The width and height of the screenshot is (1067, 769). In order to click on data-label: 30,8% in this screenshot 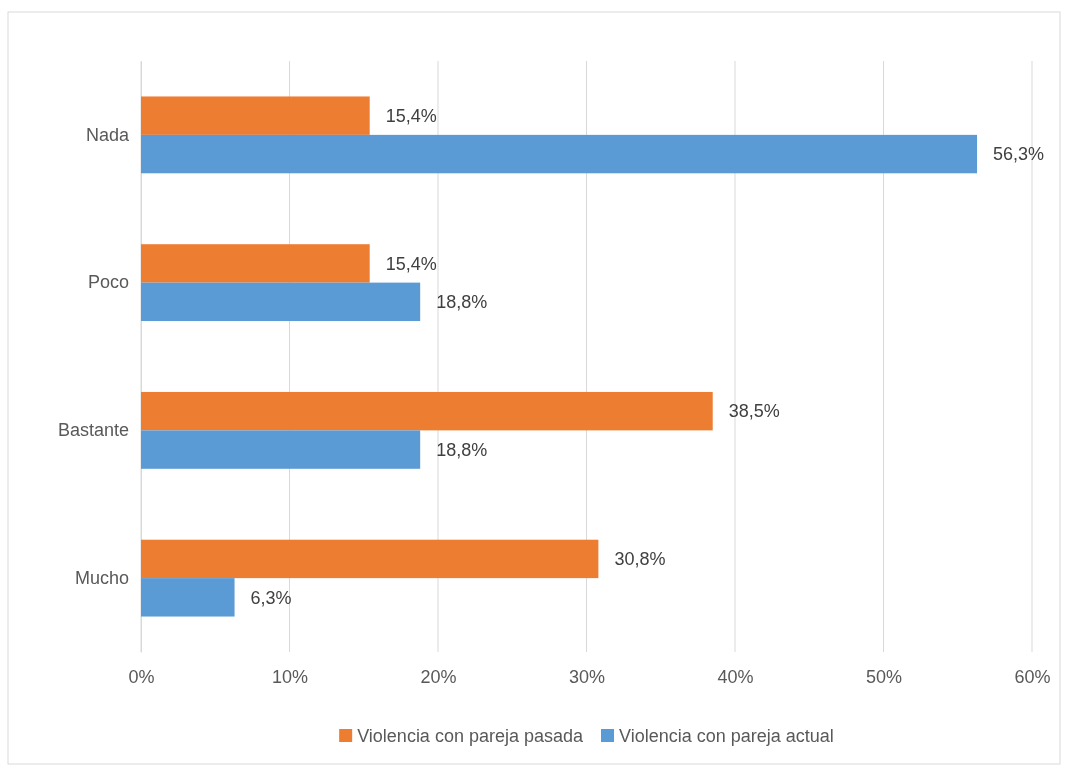, I will do `click(640, 559)`.